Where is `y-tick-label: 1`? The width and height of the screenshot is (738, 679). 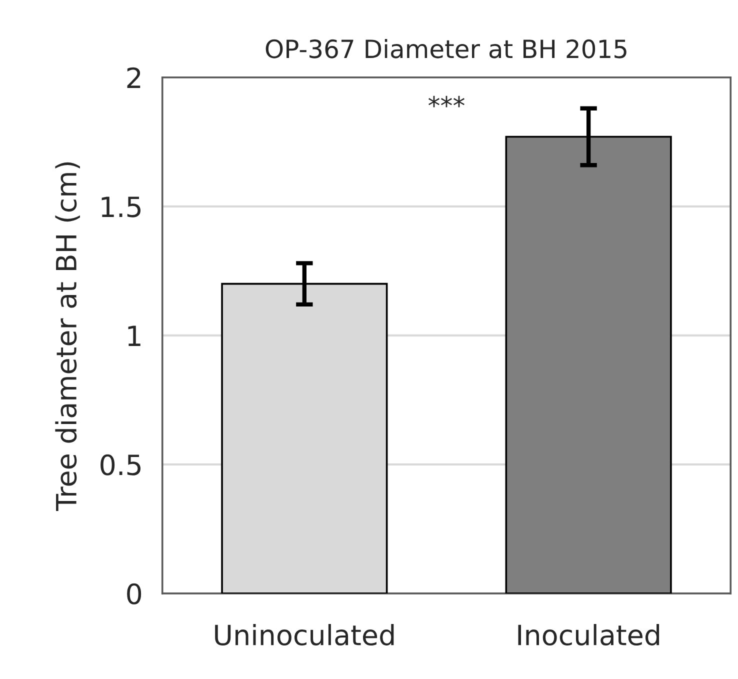
y-tick-label: 1 is located at coordinates (134, 336).